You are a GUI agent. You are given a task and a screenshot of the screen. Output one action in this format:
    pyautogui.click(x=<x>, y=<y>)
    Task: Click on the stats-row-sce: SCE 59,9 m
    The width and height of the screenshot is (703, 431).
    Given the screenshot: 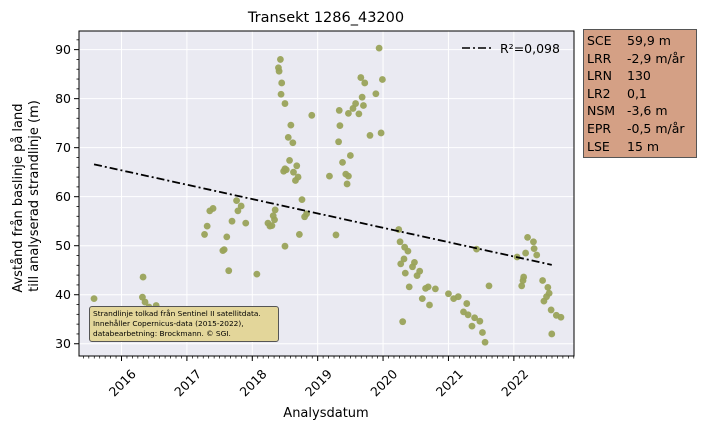 What is the action you would take?
    pyautogui.click(x=641, y=41)
    